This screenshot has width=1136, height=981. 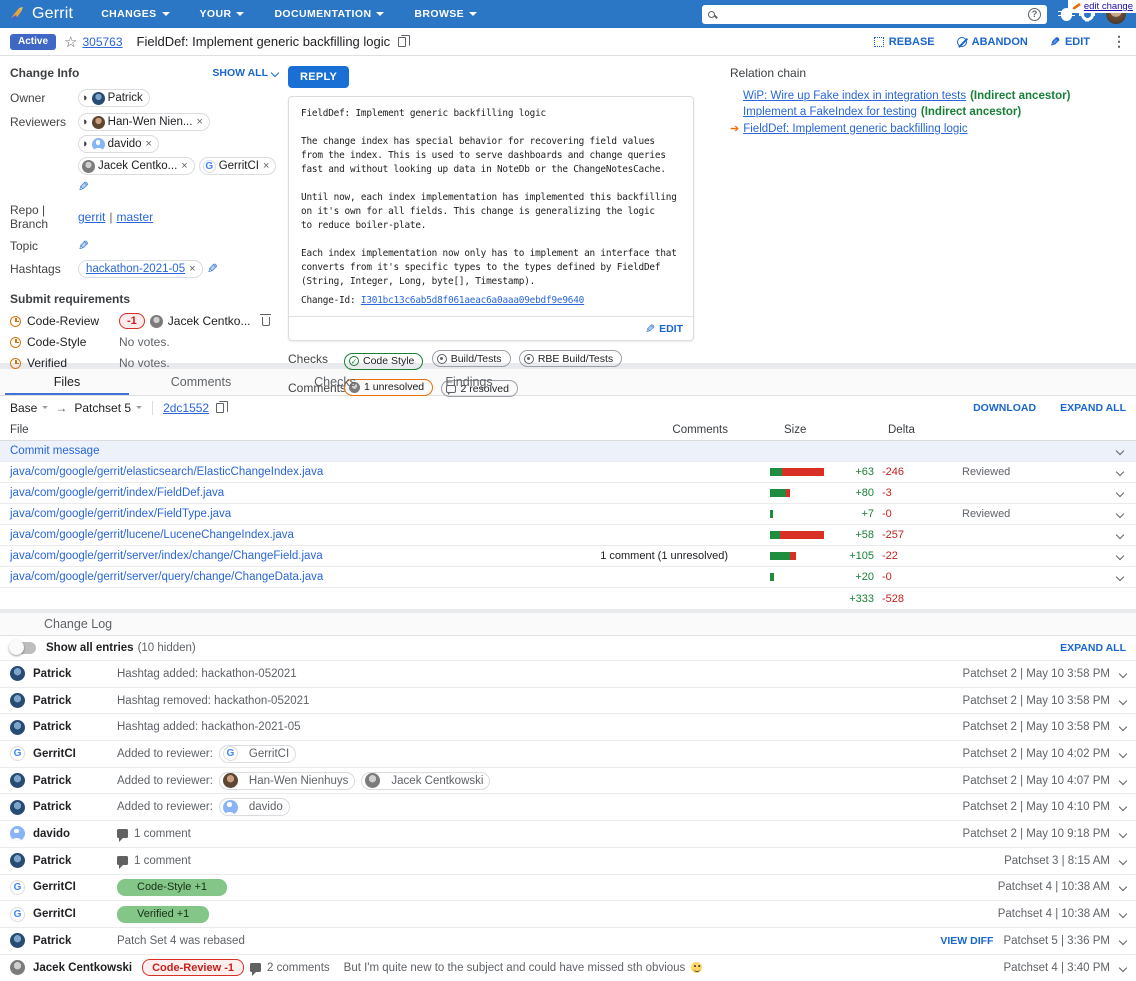 I want to click on nav-your: YOUR, so click(x=222, y=14).